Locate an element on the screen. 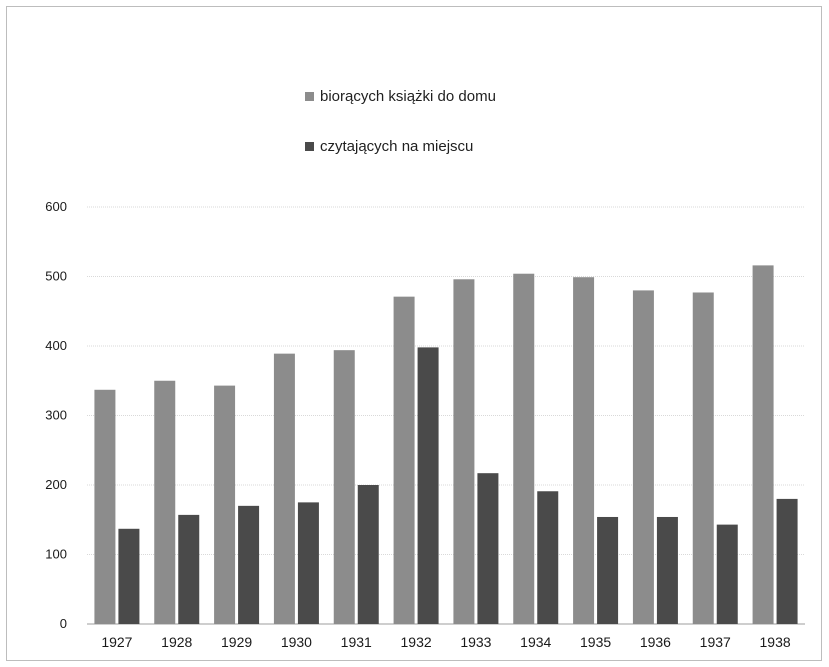  x-tick-label: 1933 is located at coordinates (475, 642).